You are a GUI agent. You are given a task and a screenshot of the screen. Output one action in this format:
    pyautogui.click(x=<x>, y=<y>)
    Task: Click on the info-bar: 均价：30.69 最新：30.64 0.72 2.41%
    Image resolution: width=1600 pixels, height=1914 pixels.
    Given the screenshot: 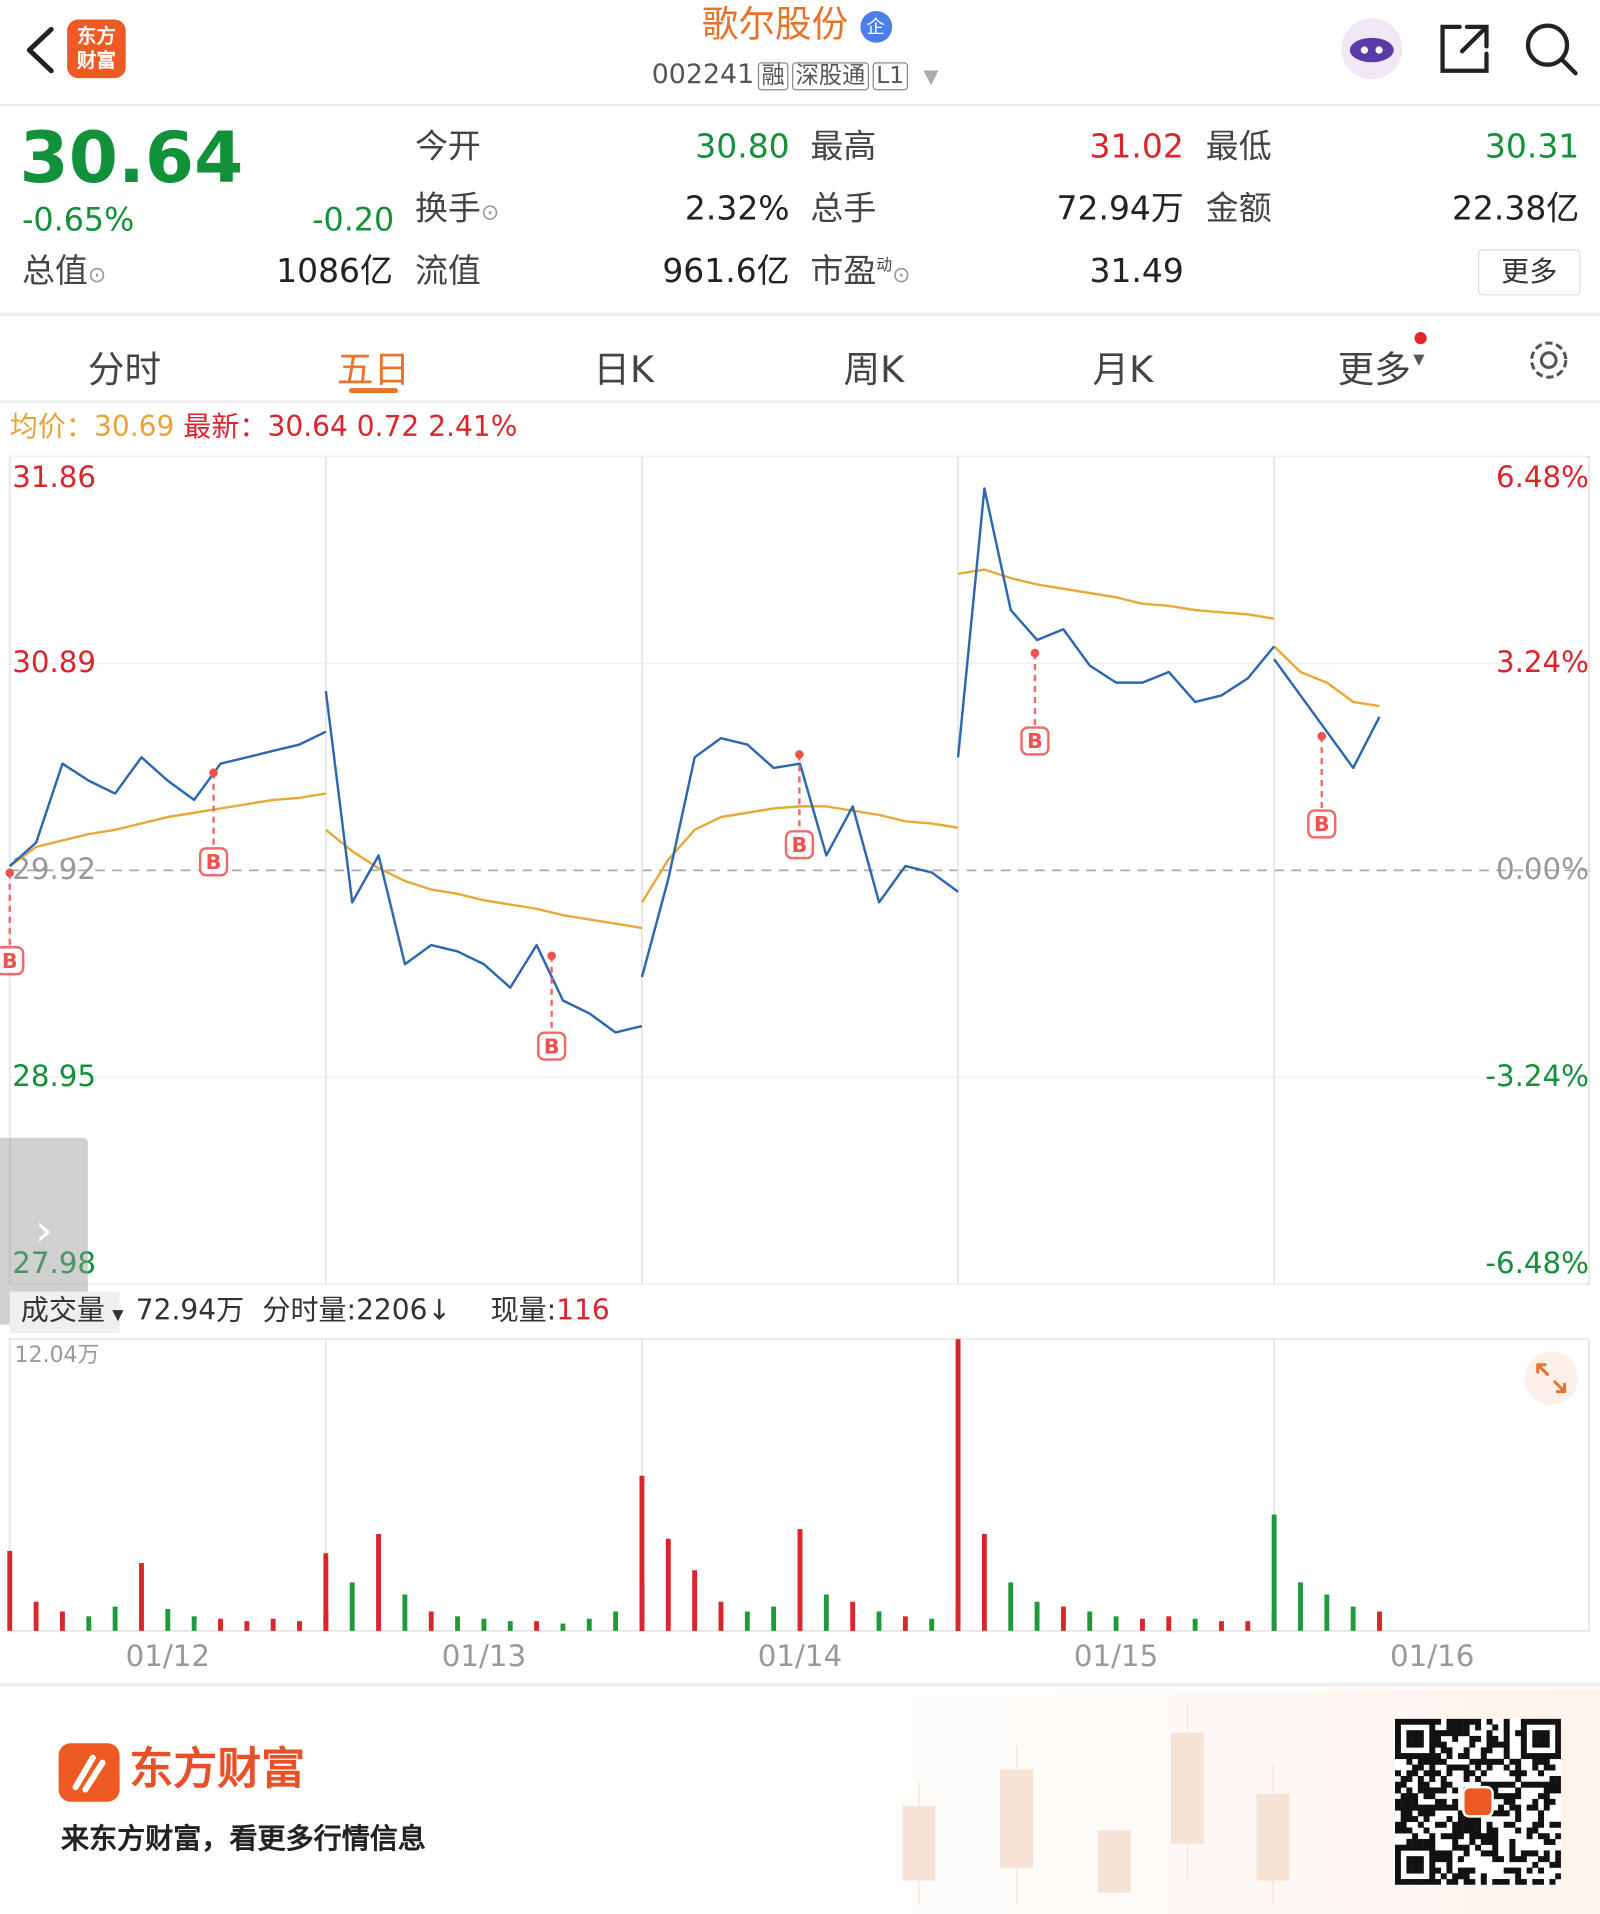 What is the action you would take?
    pyautogui.click(x=264, y=427)
    